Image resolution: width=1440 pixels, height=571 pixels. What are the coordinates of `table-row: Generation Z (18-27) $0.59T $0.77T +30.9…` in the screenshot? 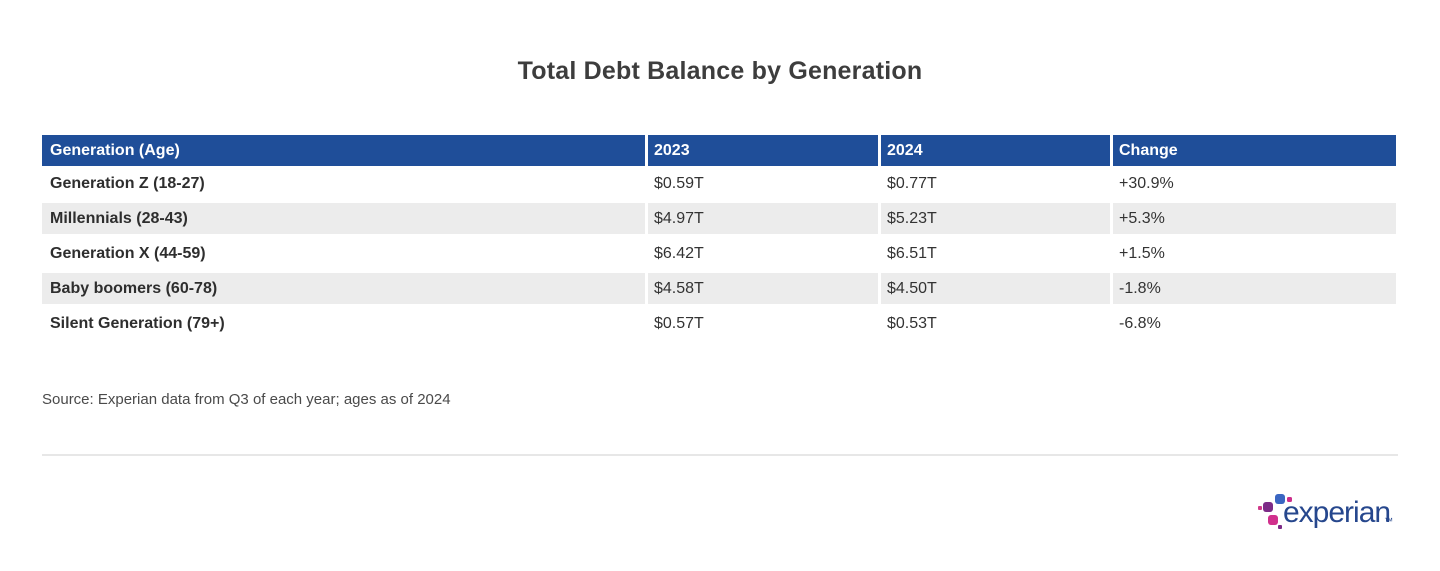 It's located at (719, 183).